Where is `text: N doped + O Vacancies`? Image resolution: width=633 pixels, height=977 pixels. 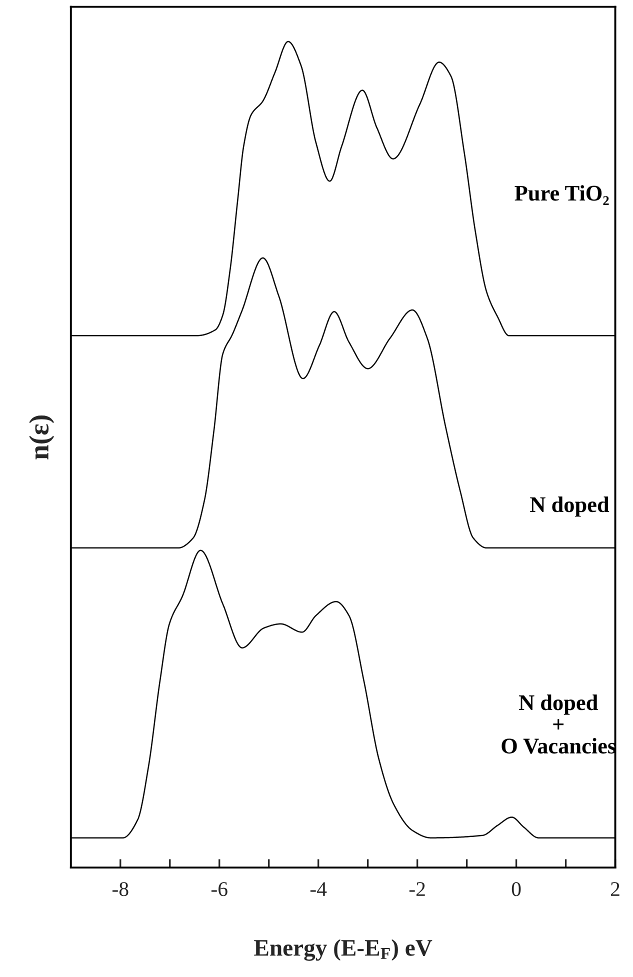 text: N doped + O Vacancies is located at coordinates (559, 724).